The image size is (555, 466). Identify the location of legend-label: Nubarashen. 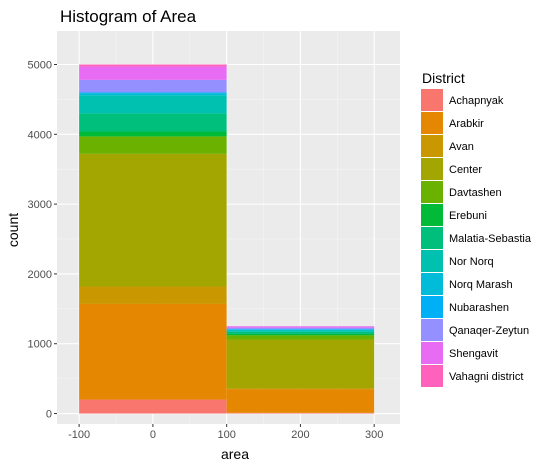
(479, 308).